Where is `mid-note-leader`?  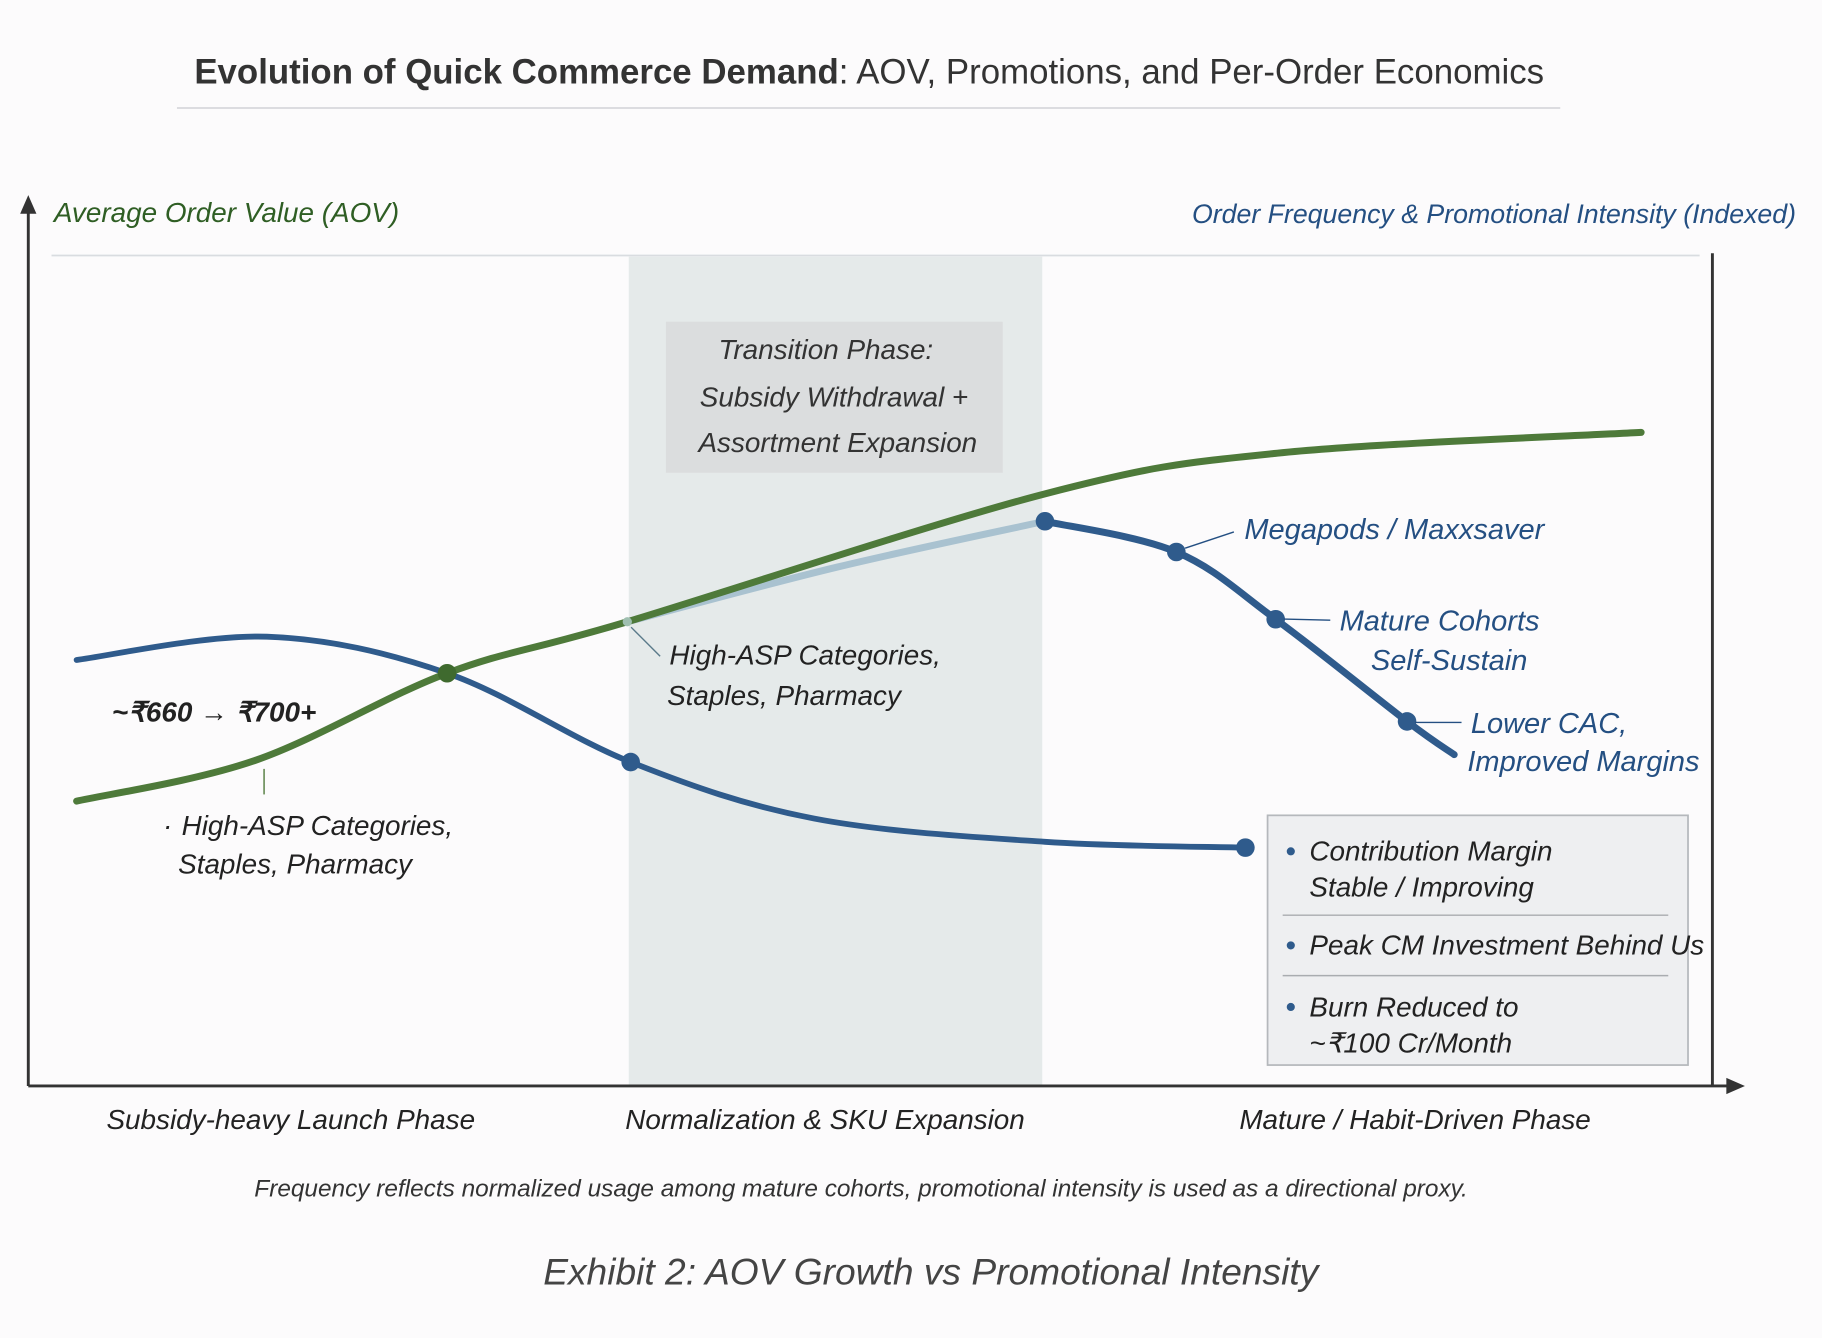
mid-note-leader is located at coordinates (645, 641).